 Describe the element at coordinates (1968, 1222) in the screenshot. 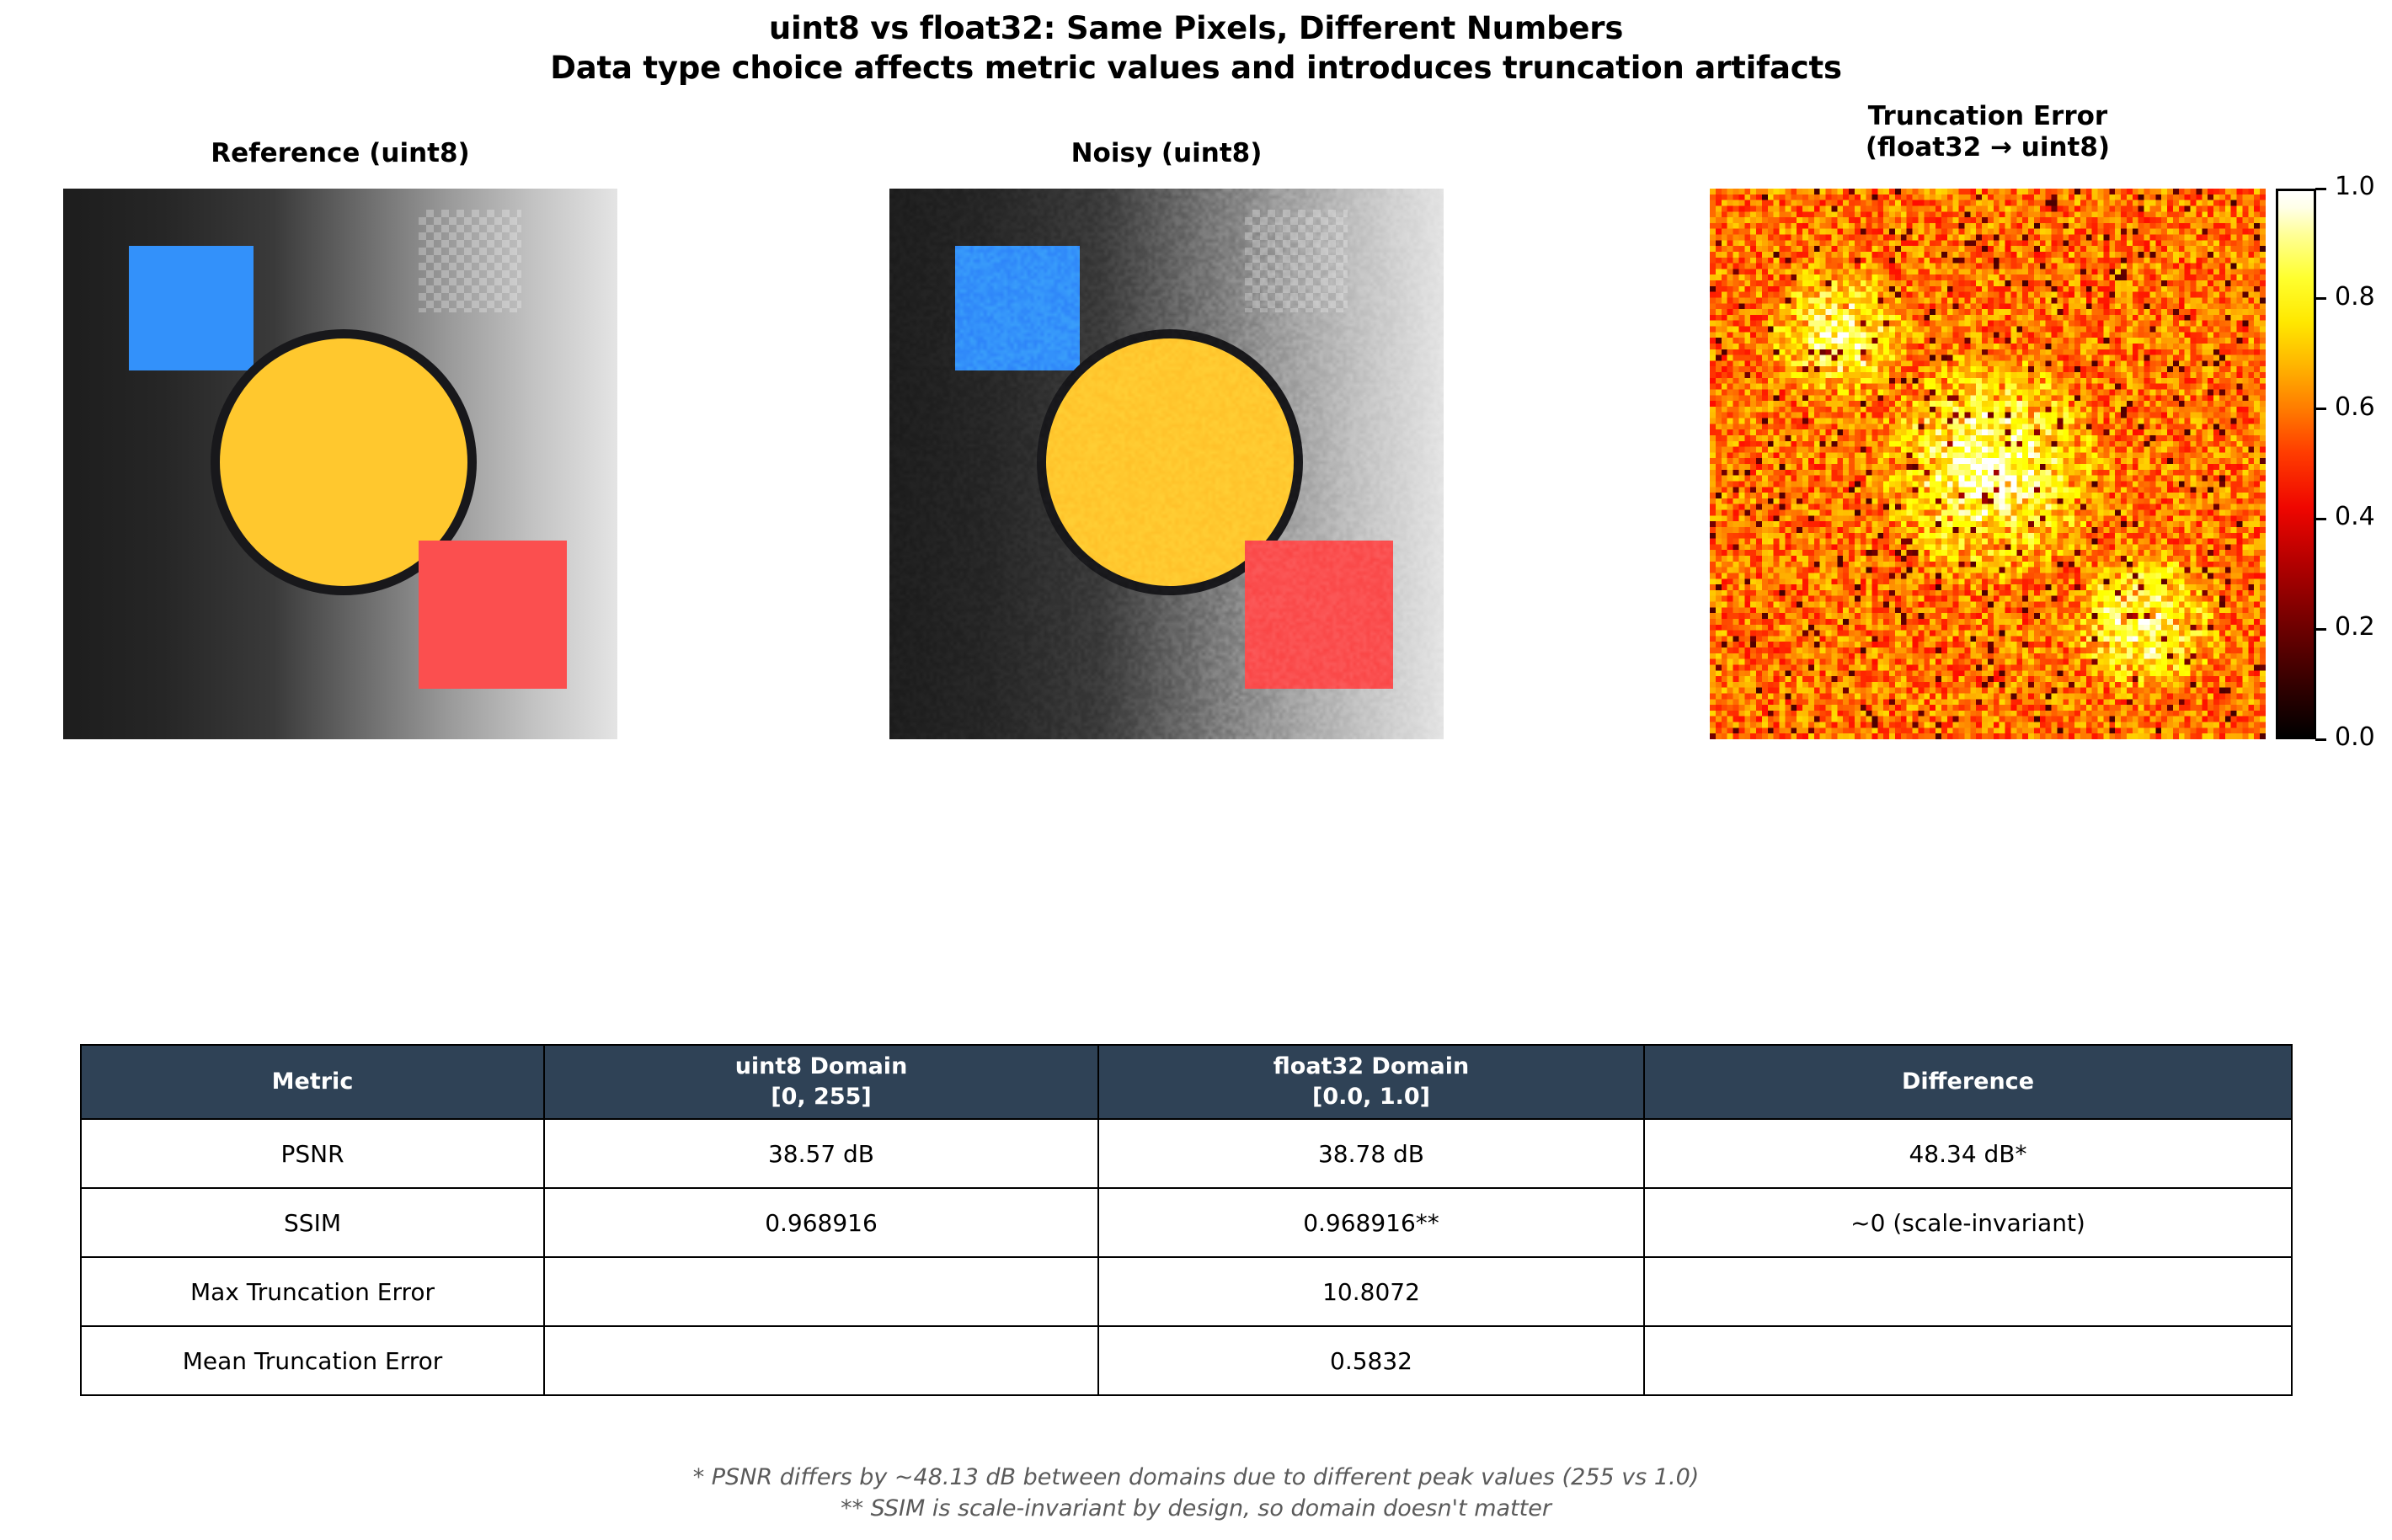

I see `cell-difference: ~0 (scale-invariant)` at that location.